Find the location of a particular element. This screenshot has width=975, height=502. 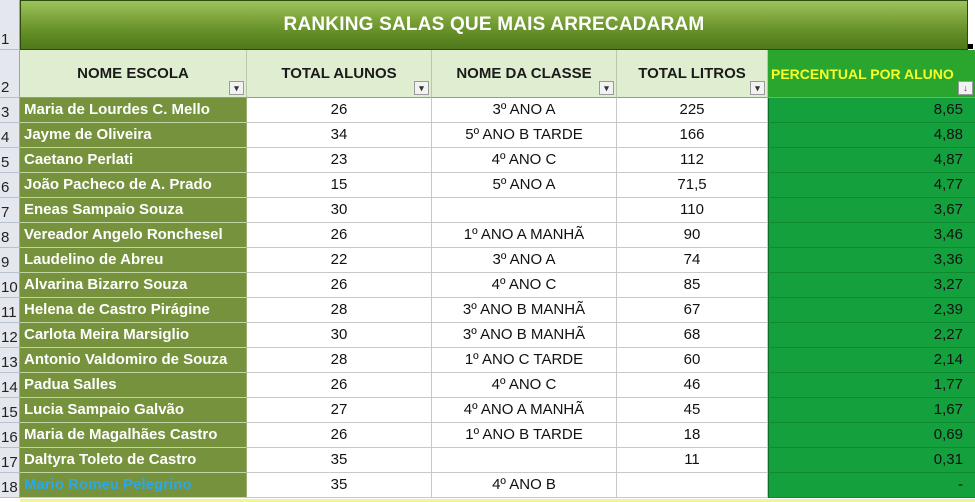

row-number: 1 is located at coordinates (10, 25).